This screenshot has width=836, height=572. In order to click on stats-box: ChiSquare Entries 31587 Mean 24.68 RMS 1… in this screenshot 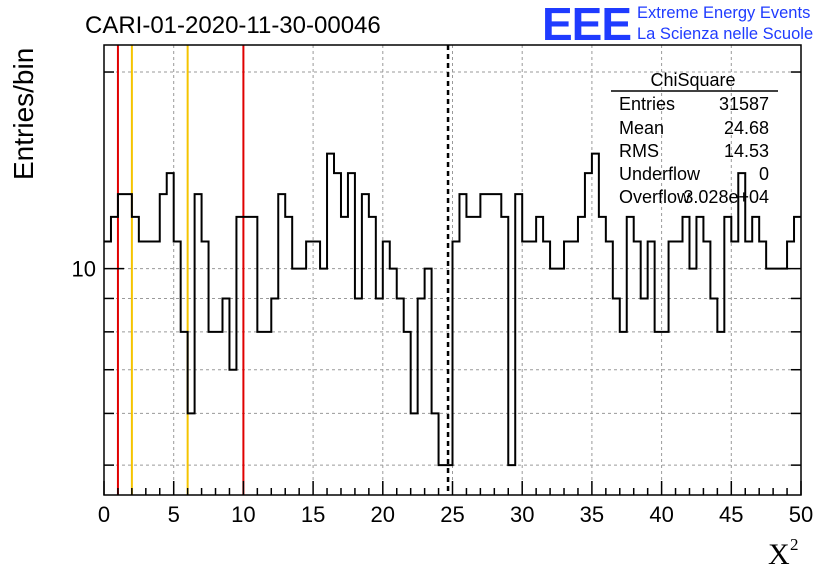, I will do `click(694, 138)`.